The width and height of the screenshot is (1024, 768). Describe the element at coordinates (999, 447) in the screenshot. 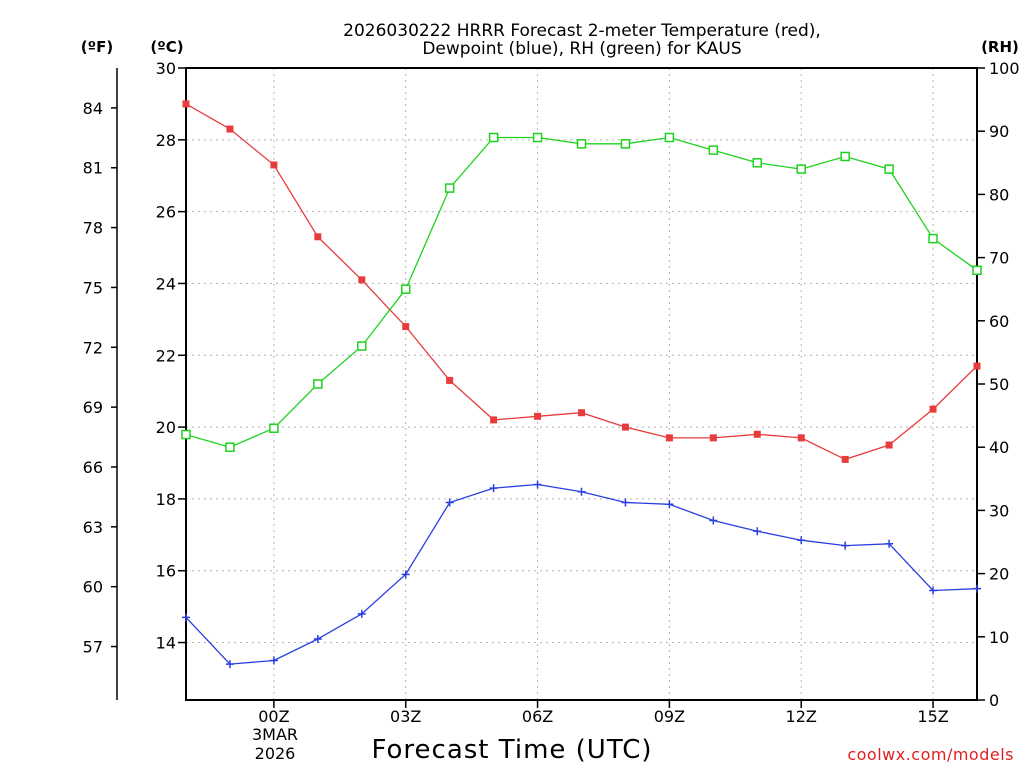

I see `rh-tick-label: 40` at that location.